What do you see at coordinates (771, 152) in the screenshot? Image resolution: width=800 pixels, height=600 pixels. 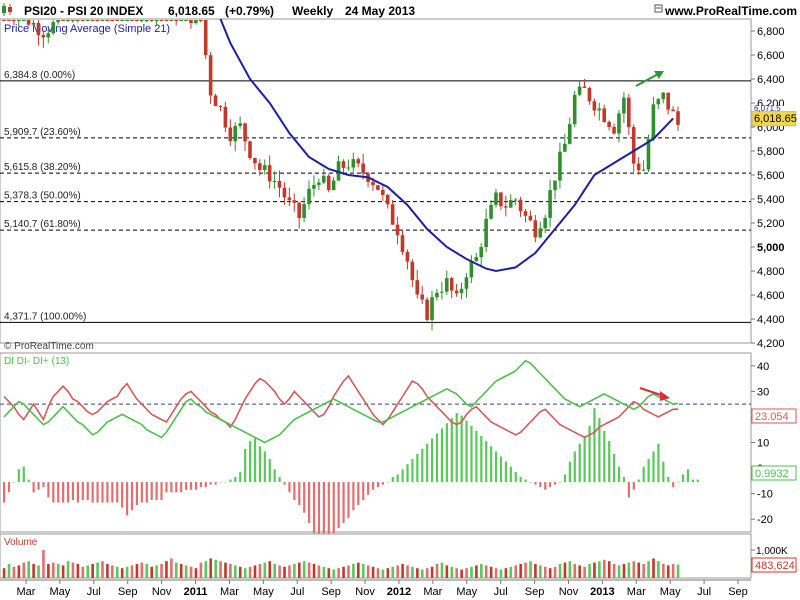 I see `price-tick-label: 5,800` at bounding box center [771, 152].